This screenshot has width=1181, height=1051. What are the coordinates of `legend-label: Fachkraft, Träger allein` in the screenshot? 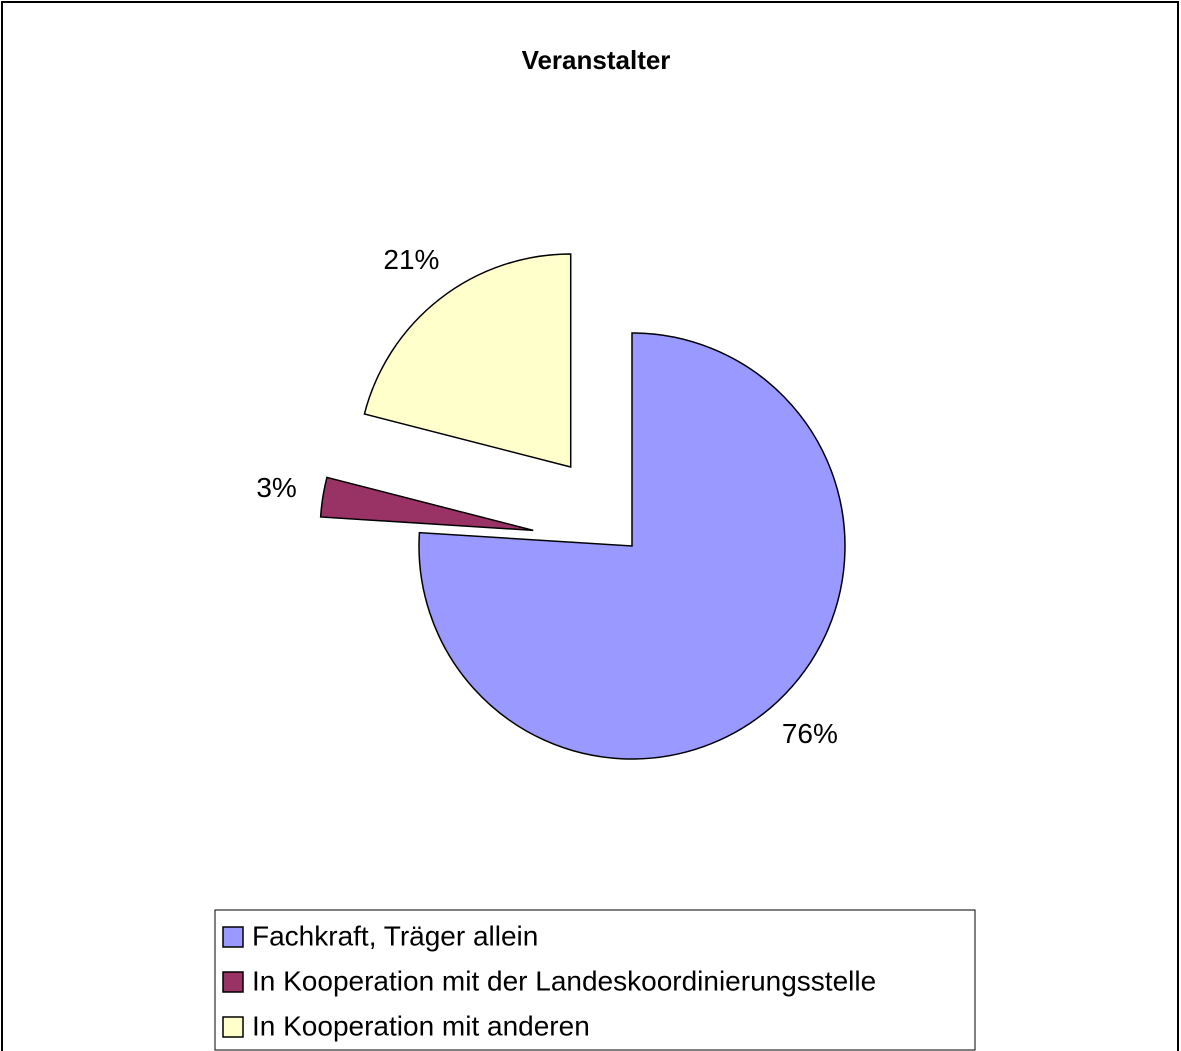 It's located at (395, 935).